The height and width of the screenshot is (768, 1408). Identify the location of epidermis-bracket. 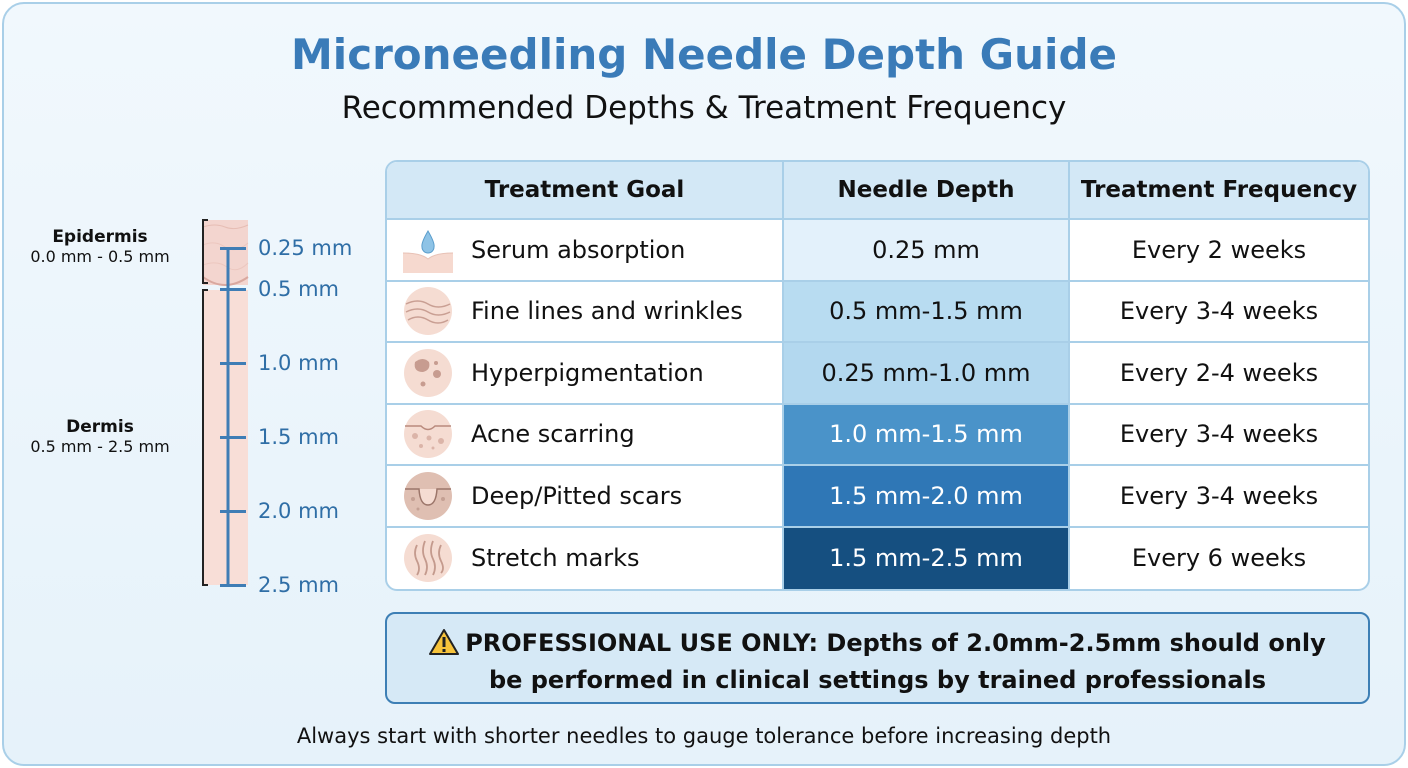
(205, 251).